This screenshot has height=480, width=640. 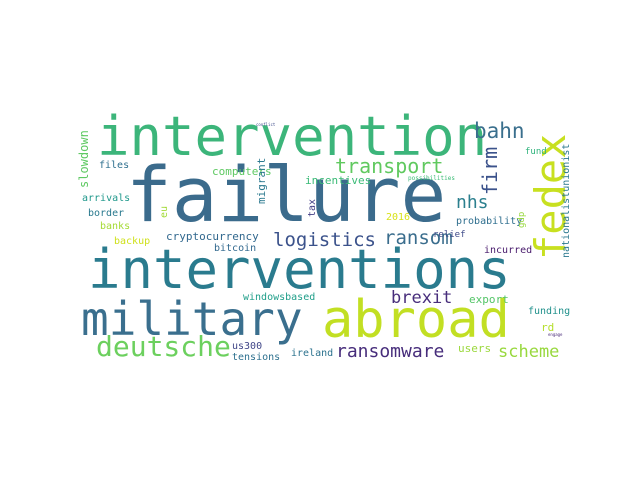 What do you see at coordinates (312, 207) in the screenshot?
I see `word-tax: tax` at bounding box center [312, 207].